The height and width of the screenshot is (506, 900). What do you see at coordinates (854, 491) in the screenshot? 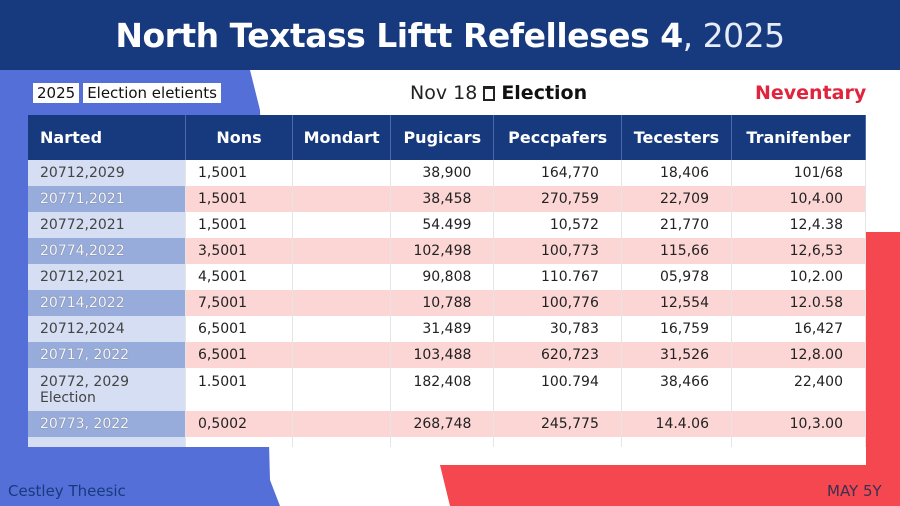
I see `footer-right: MAY 5Y` at bounding box center [854, 491].